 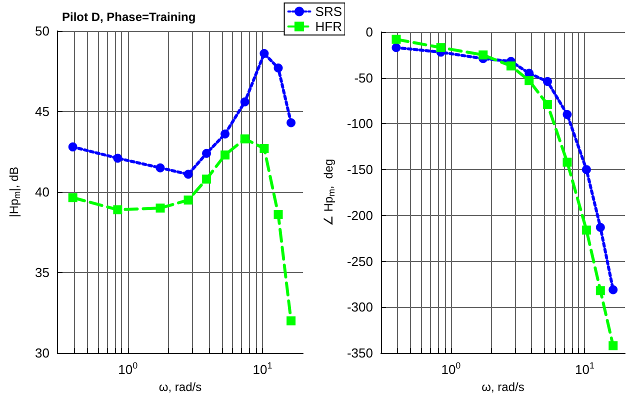 What do you see at coordinates (14, 192) in the screenshot?
I see `y-axis-title: |Hpm|, dB` at bounding box center [14, 192].